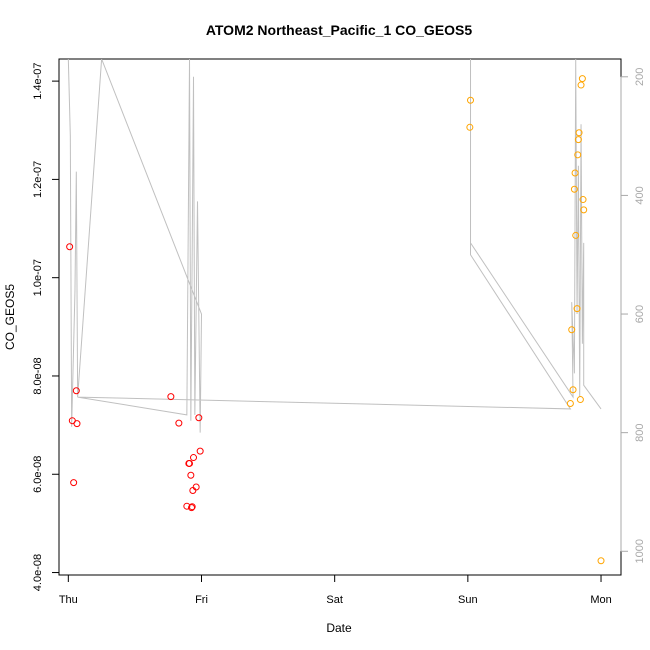 The height and width of the screenshot is (650, 650). Describe the element at coordinates (468, 600) in the screenshot. I see `x-tick-label: Sun` at that location.